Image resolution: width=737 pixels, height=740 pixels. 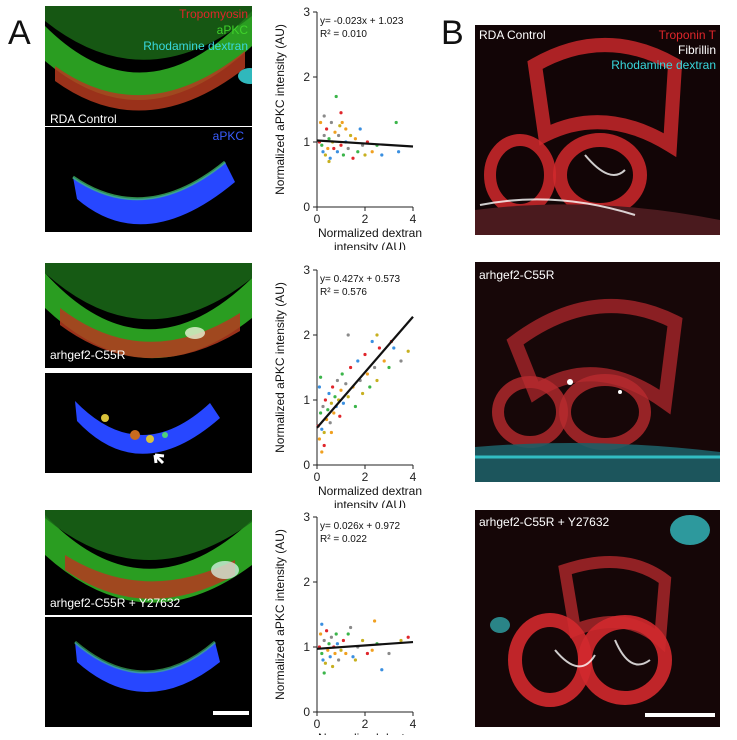 I want to click on r-squared: R² = 0.576, so click(x=343, y=292).